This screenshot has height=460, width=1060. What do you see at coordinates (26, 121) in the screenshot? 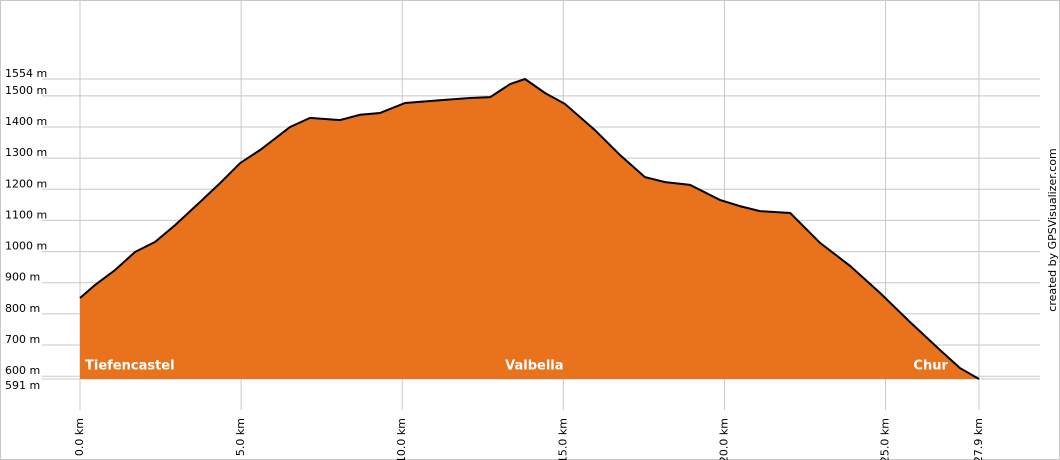
I see `y-tick-label: 1400 m` at bounding box center [26, 121].